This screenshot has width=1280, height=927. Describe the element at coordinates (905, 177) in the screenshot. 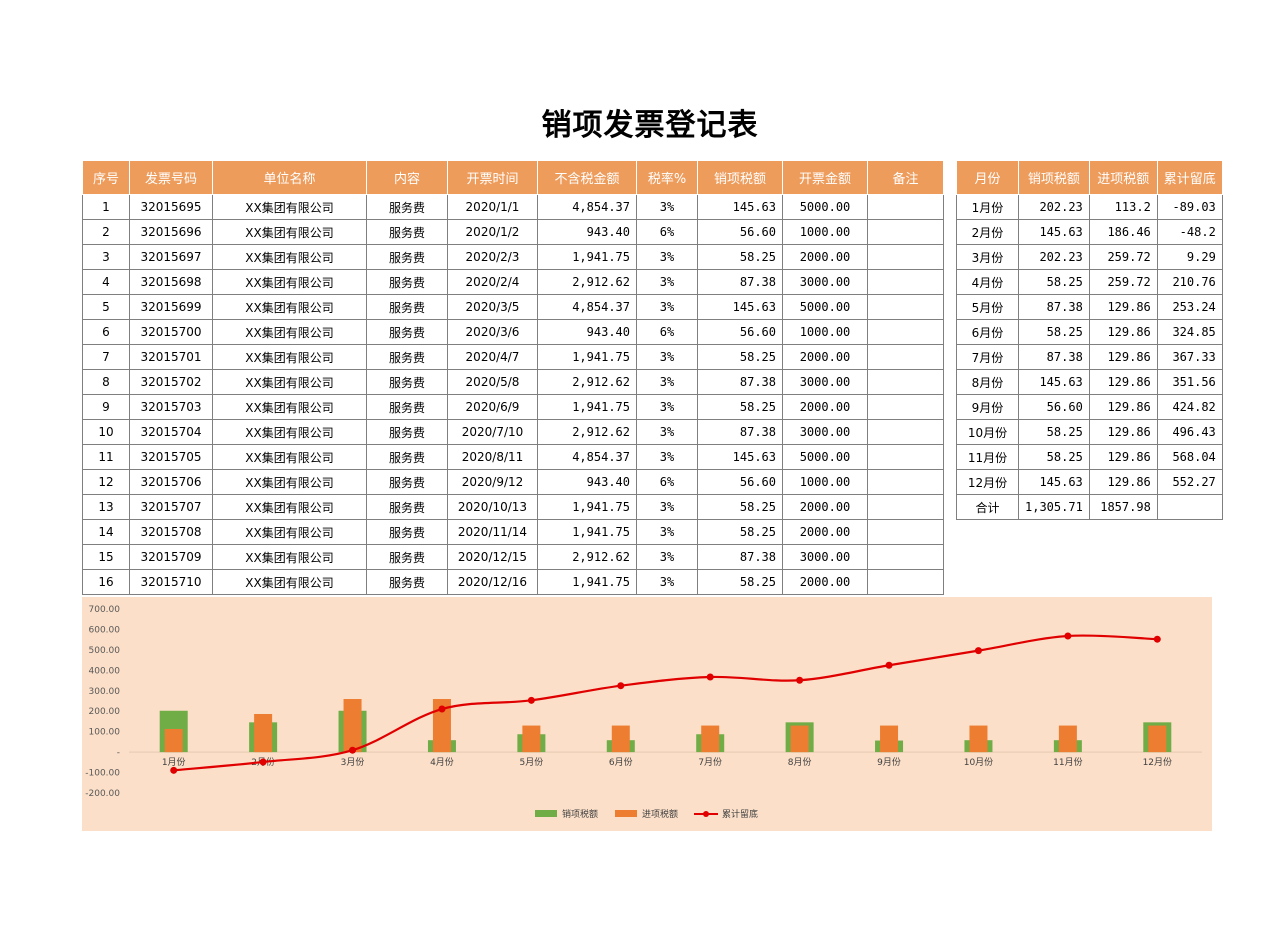

I see `invoice-header-cell: 备注` at that location.